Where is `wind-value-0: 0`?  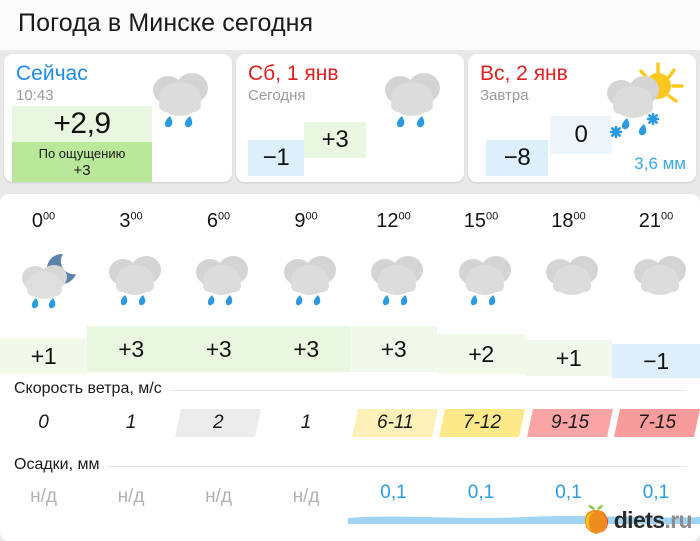
wind-value-0: 0 is located at coordinates (43, 422).